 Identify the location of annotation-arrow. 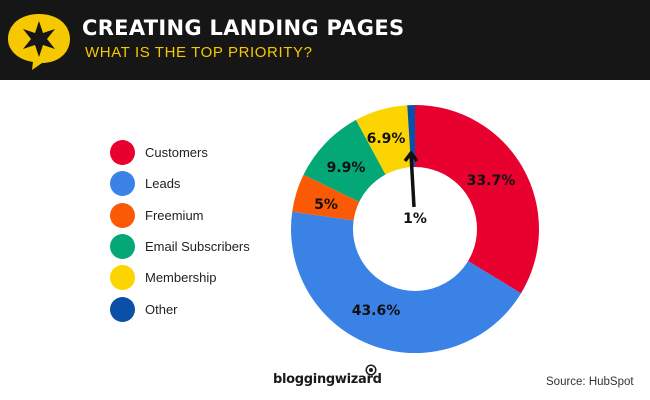
(412, 180).